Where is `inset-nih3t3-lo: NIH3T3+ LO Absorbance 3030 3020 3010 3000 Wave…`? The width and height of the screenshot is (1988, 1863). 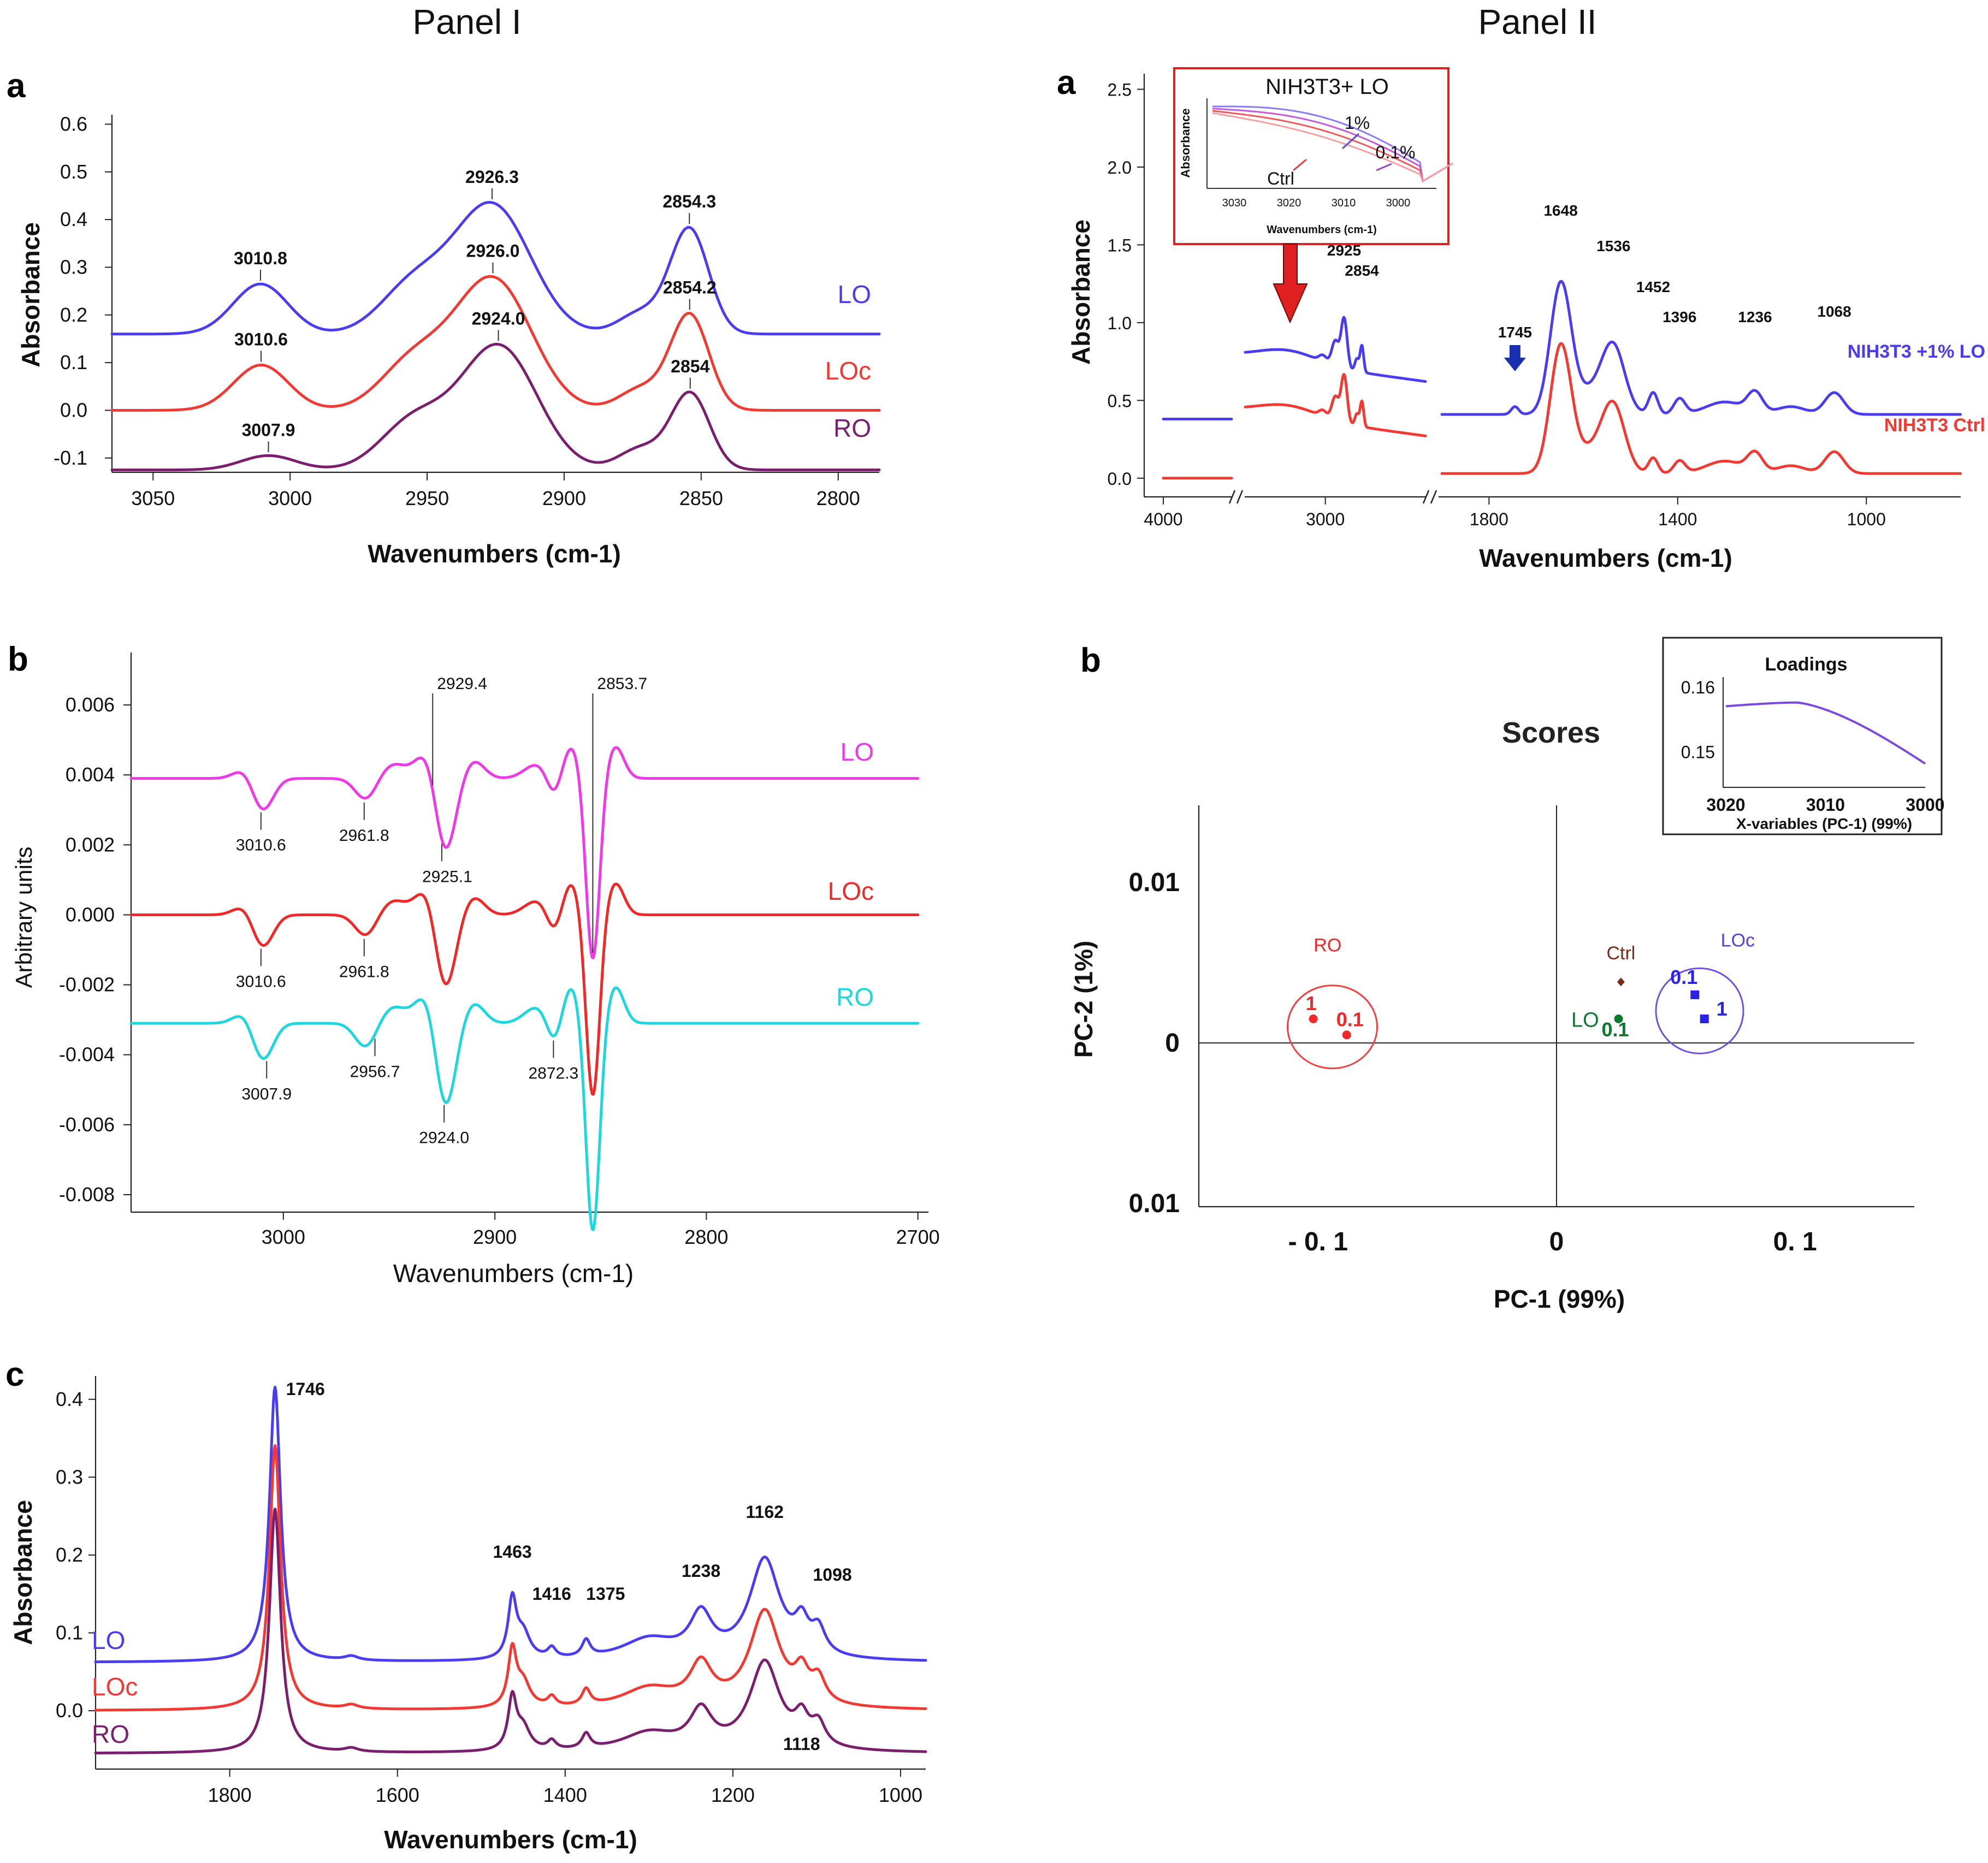 inset-nih3t3-lo: NIH3T3+ LO Absorbance 3030 3020 3010 3000 Wave… is located at coordinates (1313, 195).